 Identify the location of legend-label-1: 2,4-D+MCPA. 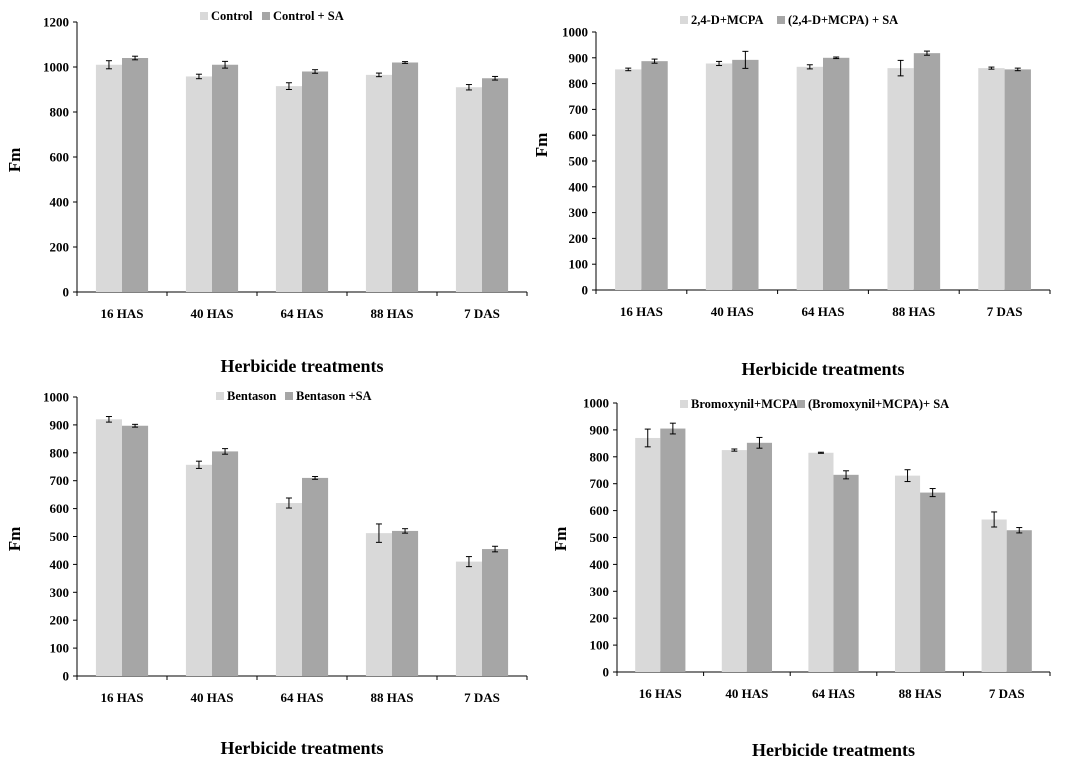
(727, 20).